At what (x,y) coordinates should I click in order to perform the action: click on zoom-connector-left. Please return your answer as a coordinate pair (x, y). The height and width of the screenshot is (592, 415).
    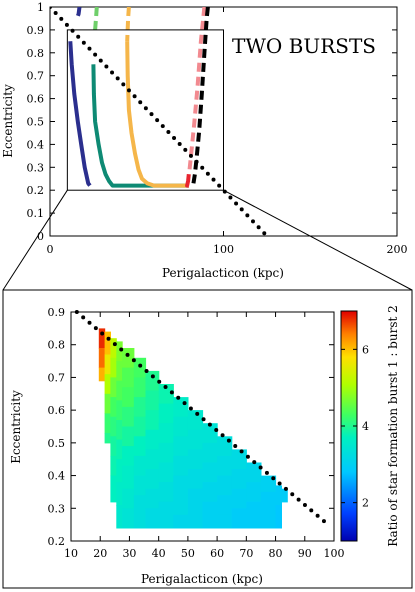
    Looking at the image, I should click on (35, 240).